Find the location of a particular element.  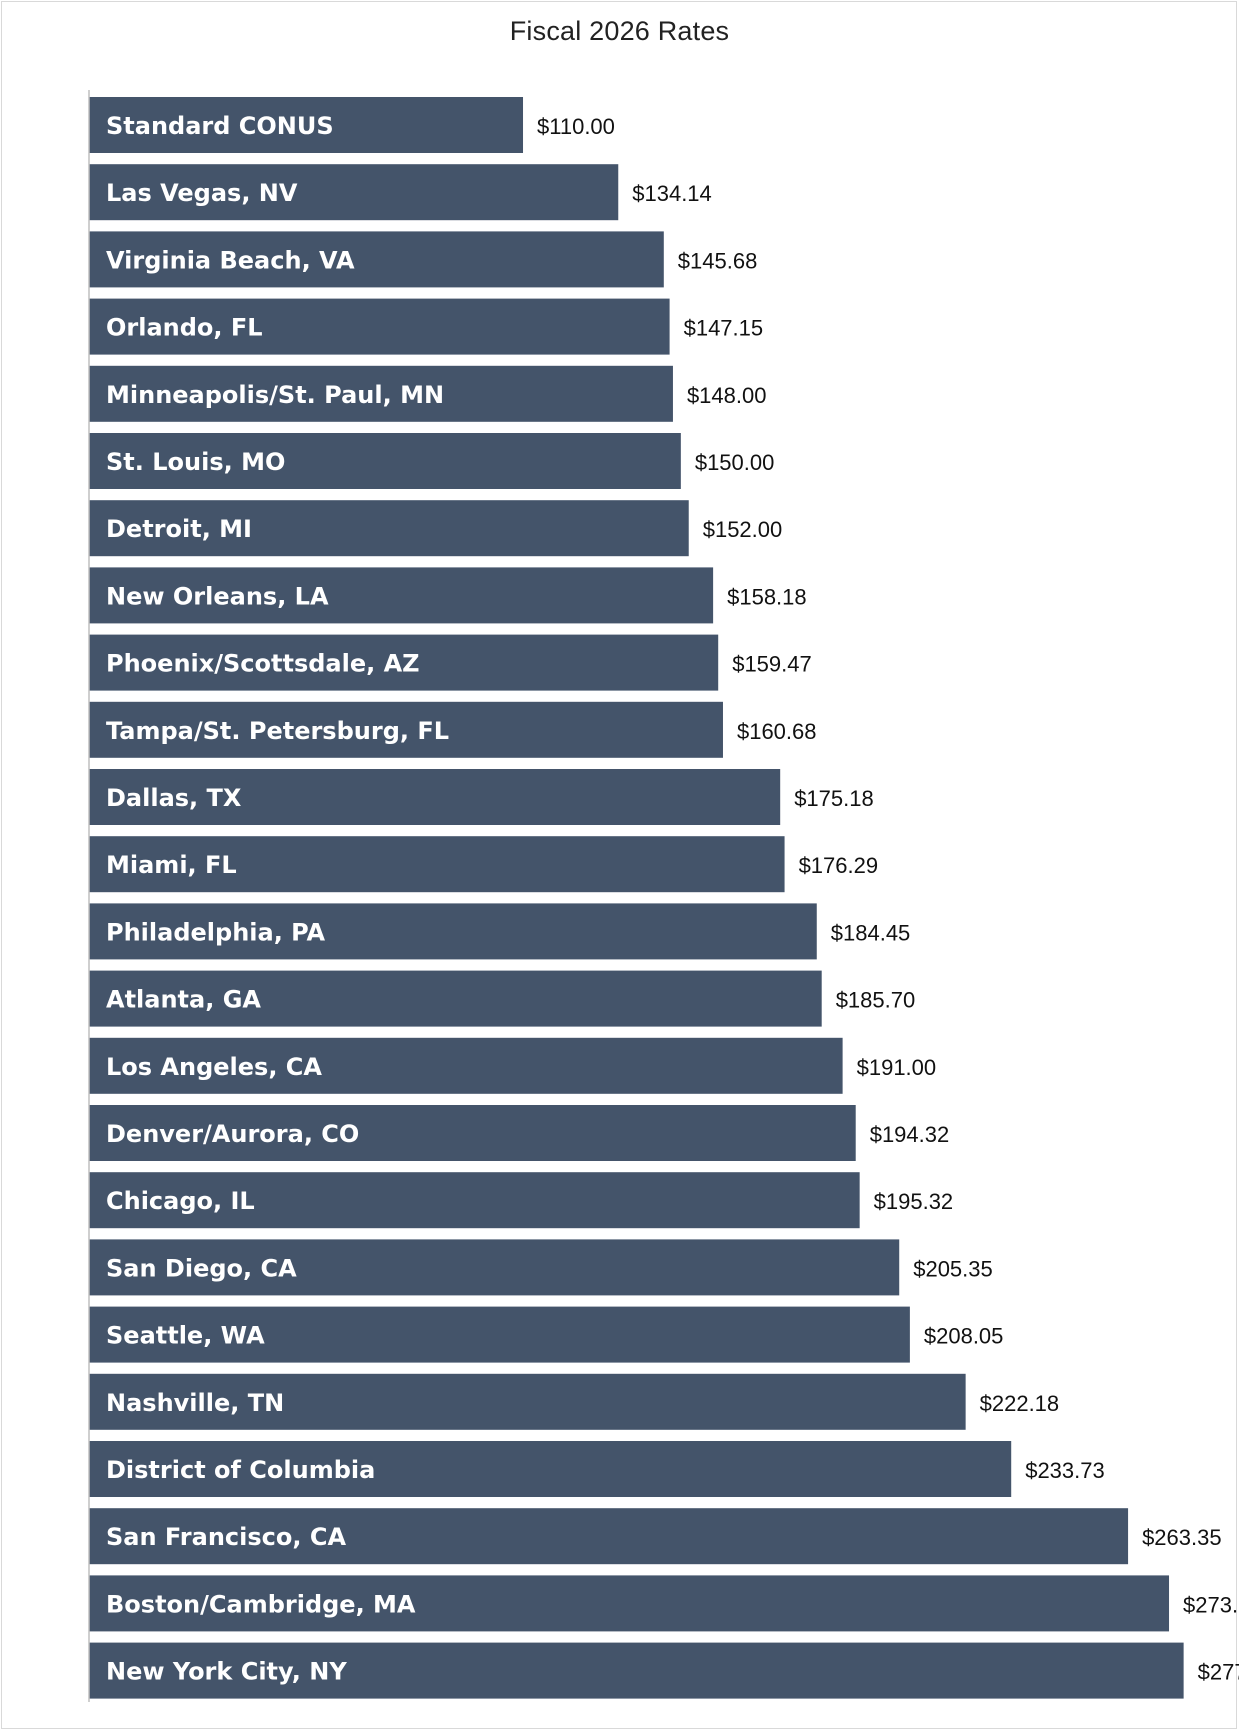

category-label: San Francisco, CA is located at coordinates (226, 1537).